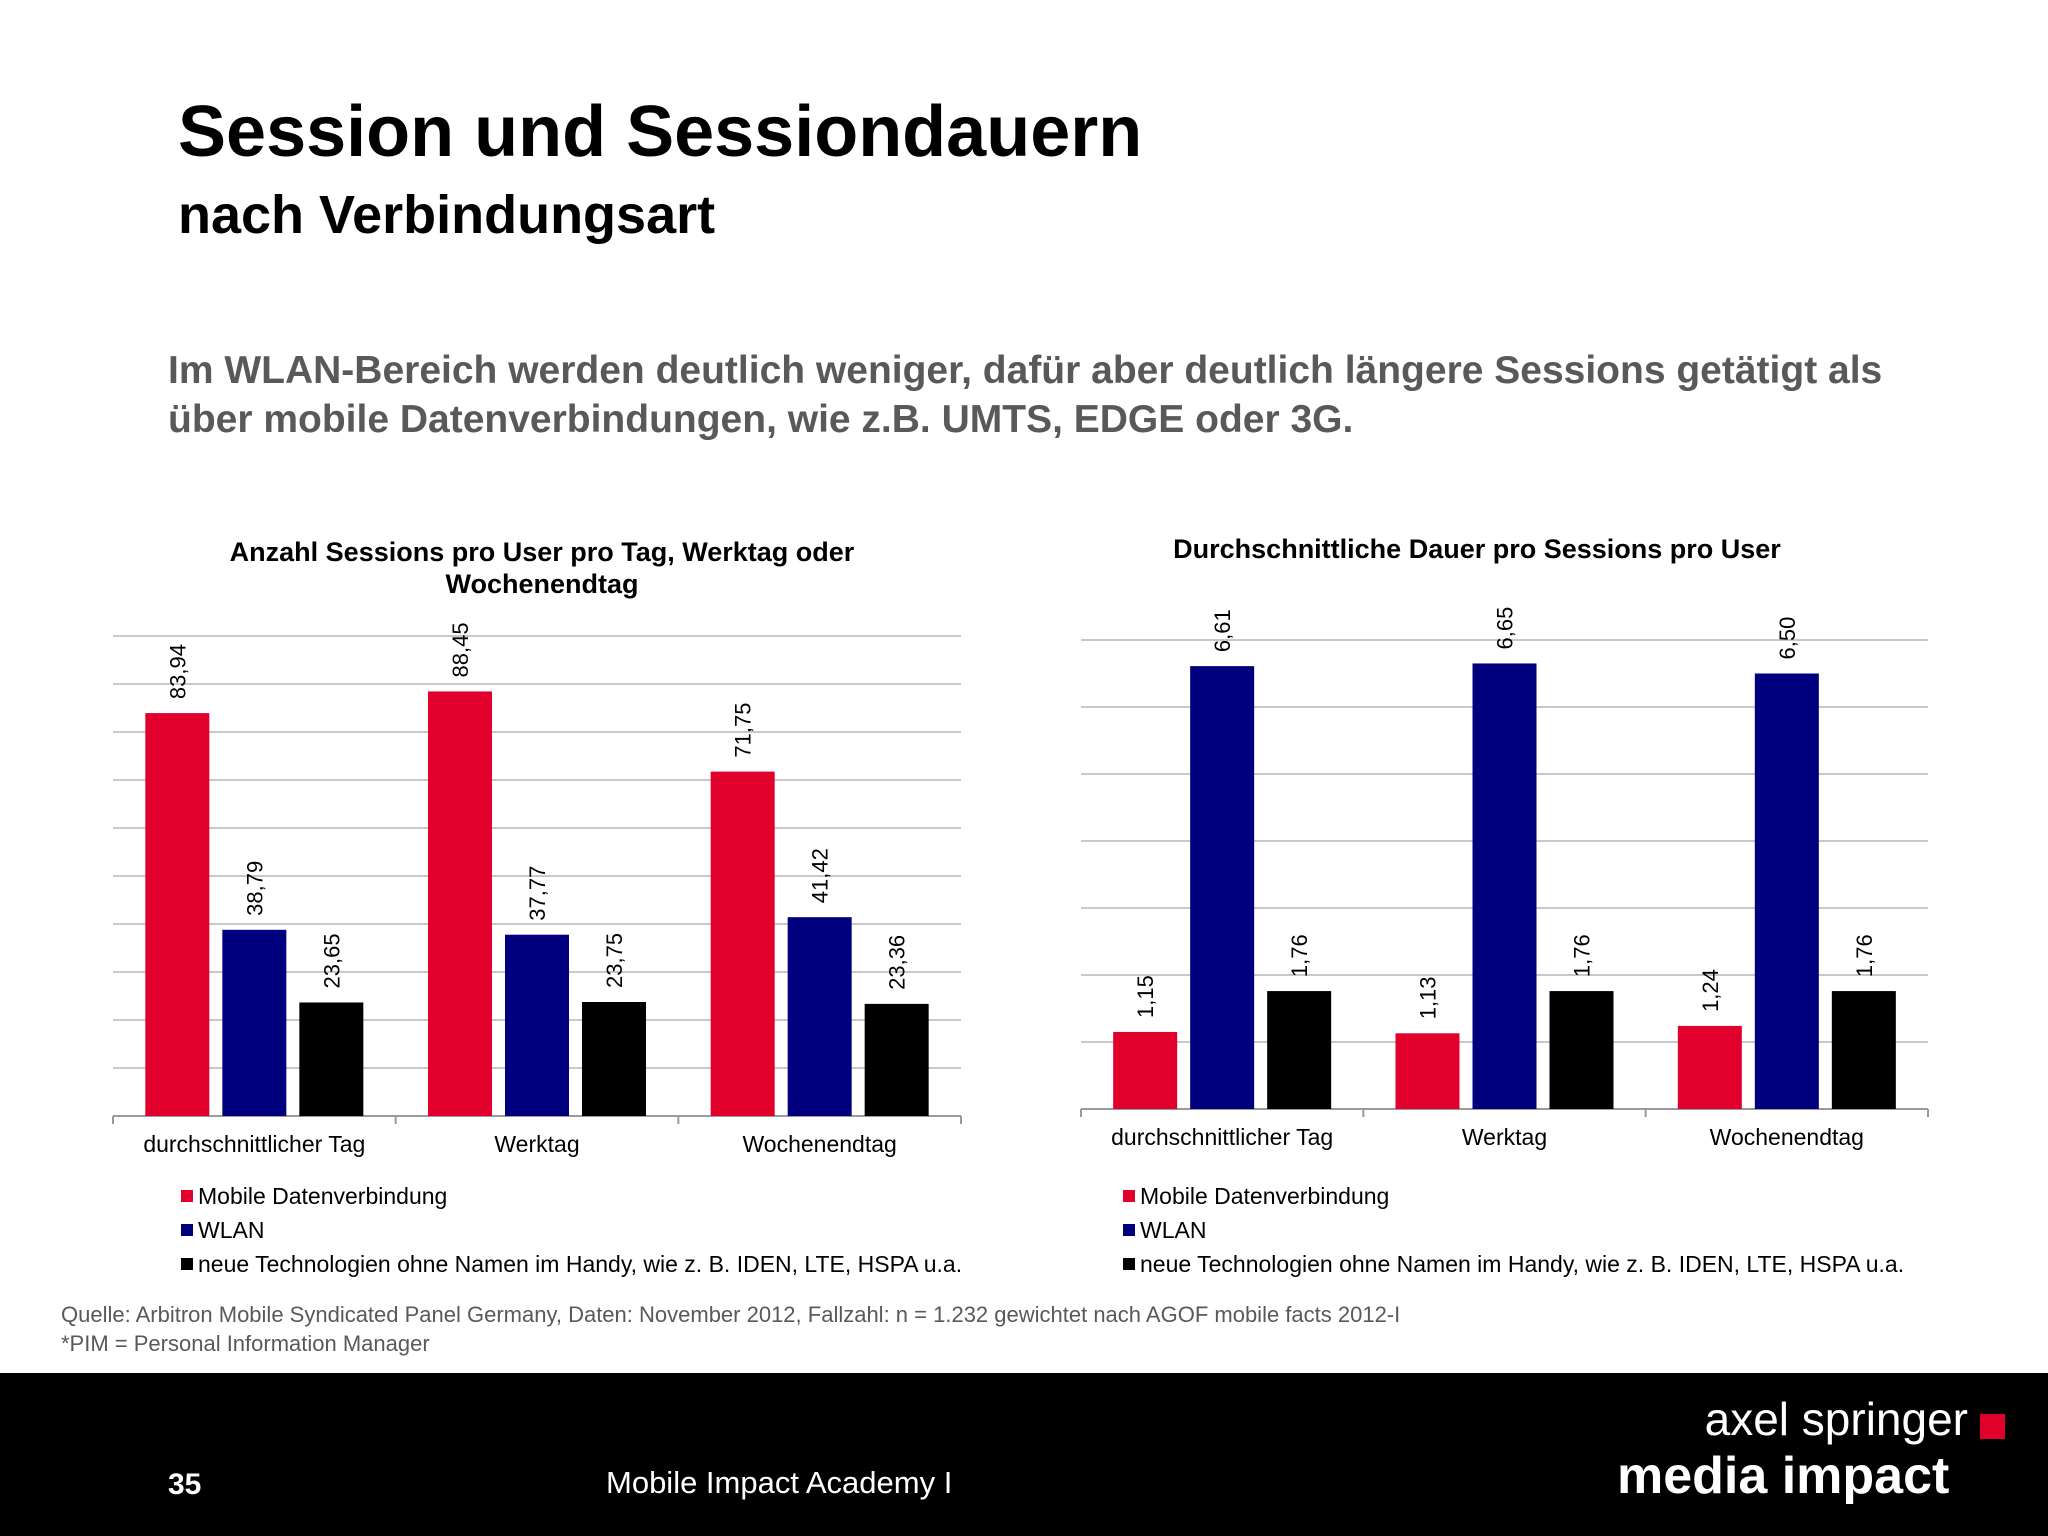 The image size is (2048, 1536). What do you see at coordinates (245, 1343) in the screenshot?
I see `pim-footnote: *PIM = Personal Information Manager` at bounding box center [245, 1343].